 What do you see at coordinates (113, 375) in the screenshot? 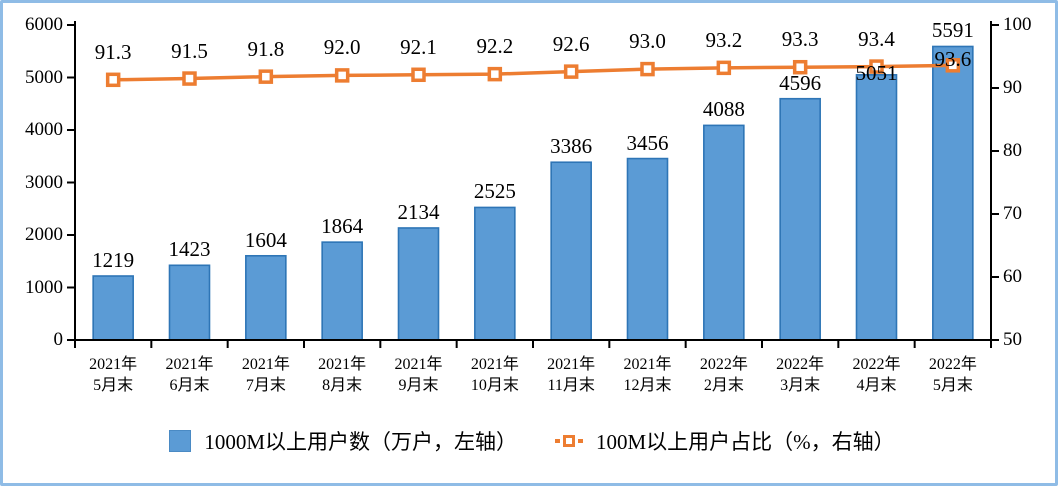
I see `x-axis-category-label: 2021年 5月末` at bounding box center [113, 375].